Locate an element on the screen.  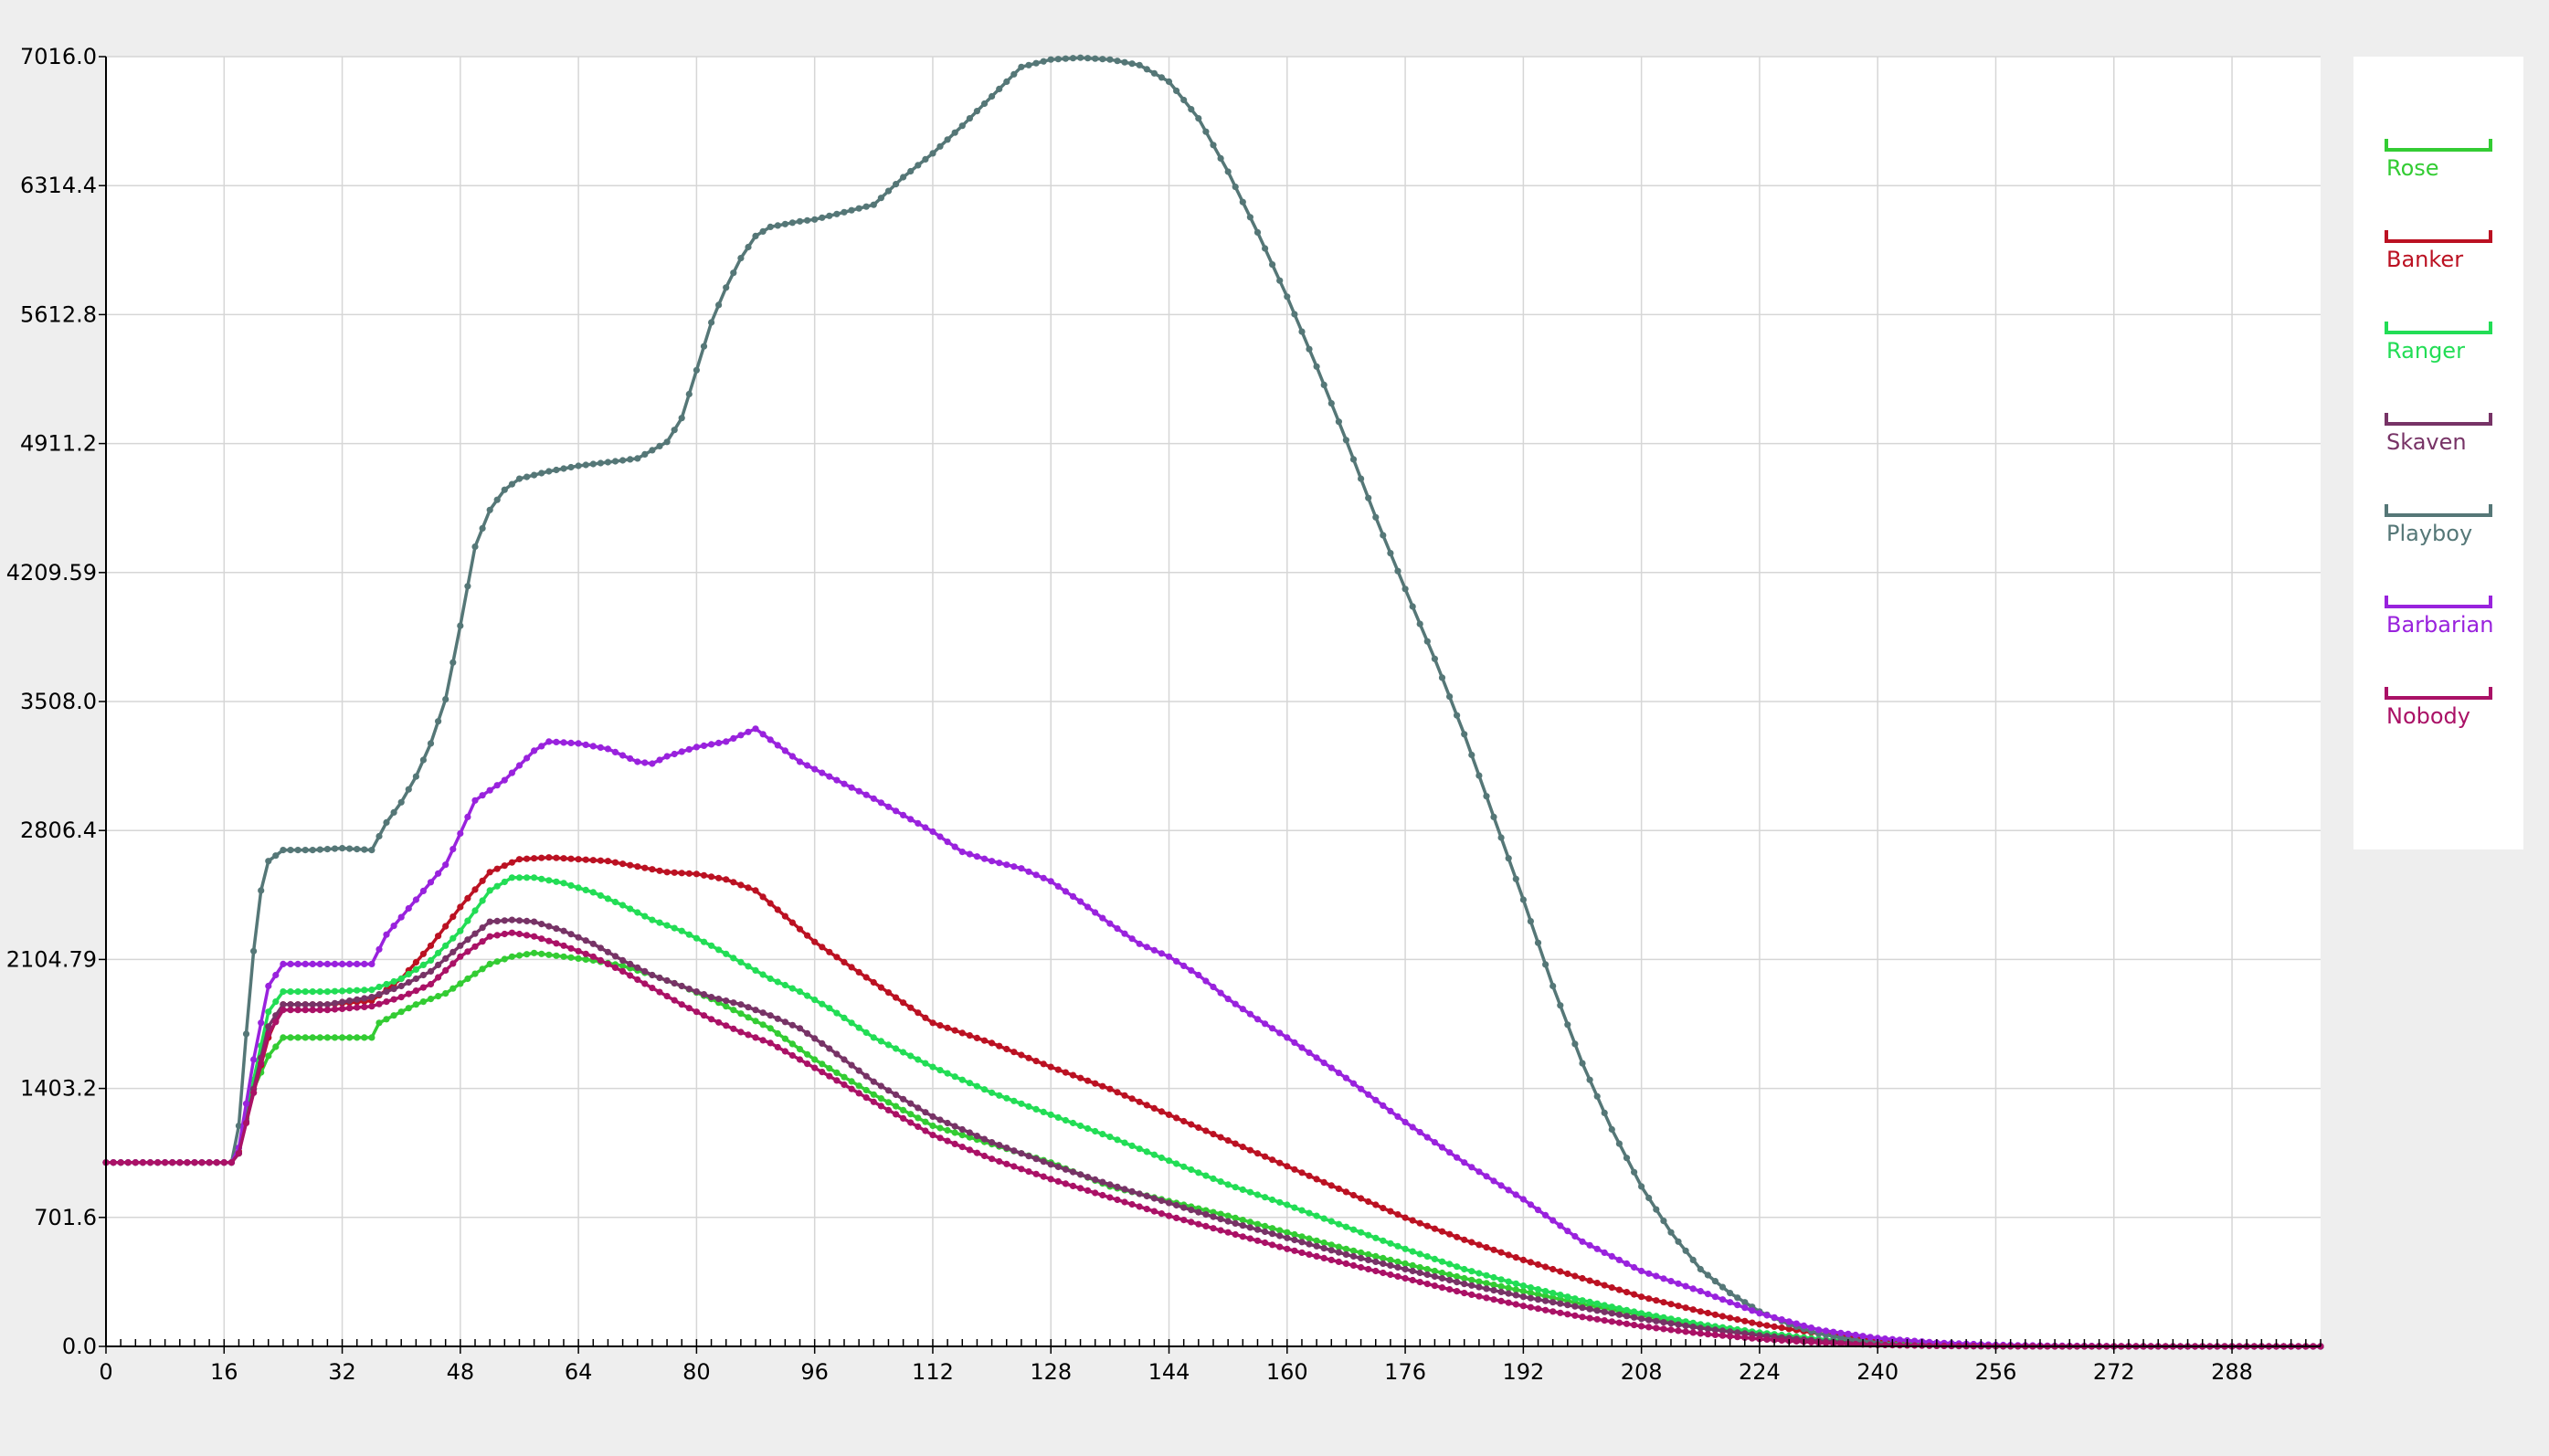
x-tick-label: 32 is located at coordinates (342, 1372).